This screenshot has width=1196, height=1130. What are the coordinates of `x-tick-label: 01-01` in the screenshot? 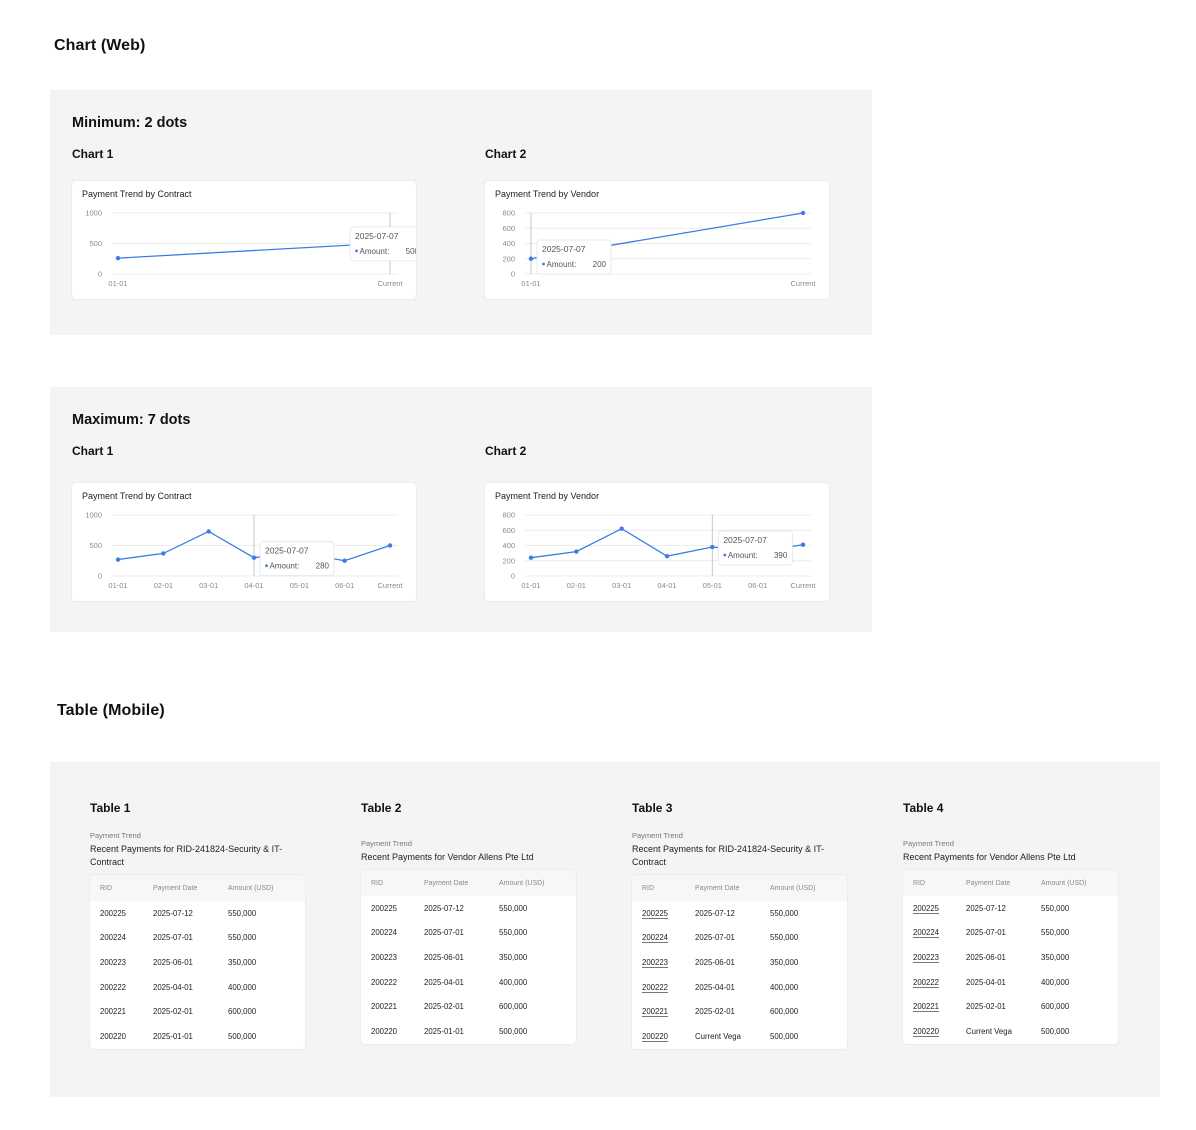 It's located at (530, 585).